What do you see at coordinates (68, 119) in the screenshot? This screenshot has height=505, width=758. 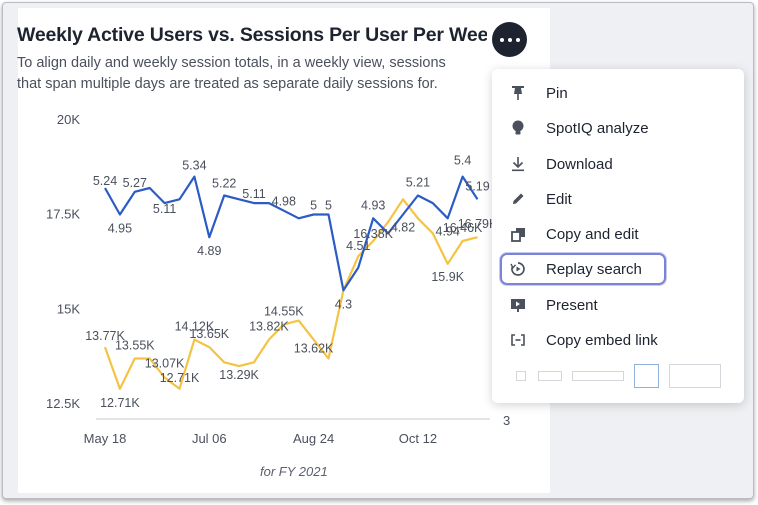 I see `y-tick-label: 20K` at bounding box center [68, 119].